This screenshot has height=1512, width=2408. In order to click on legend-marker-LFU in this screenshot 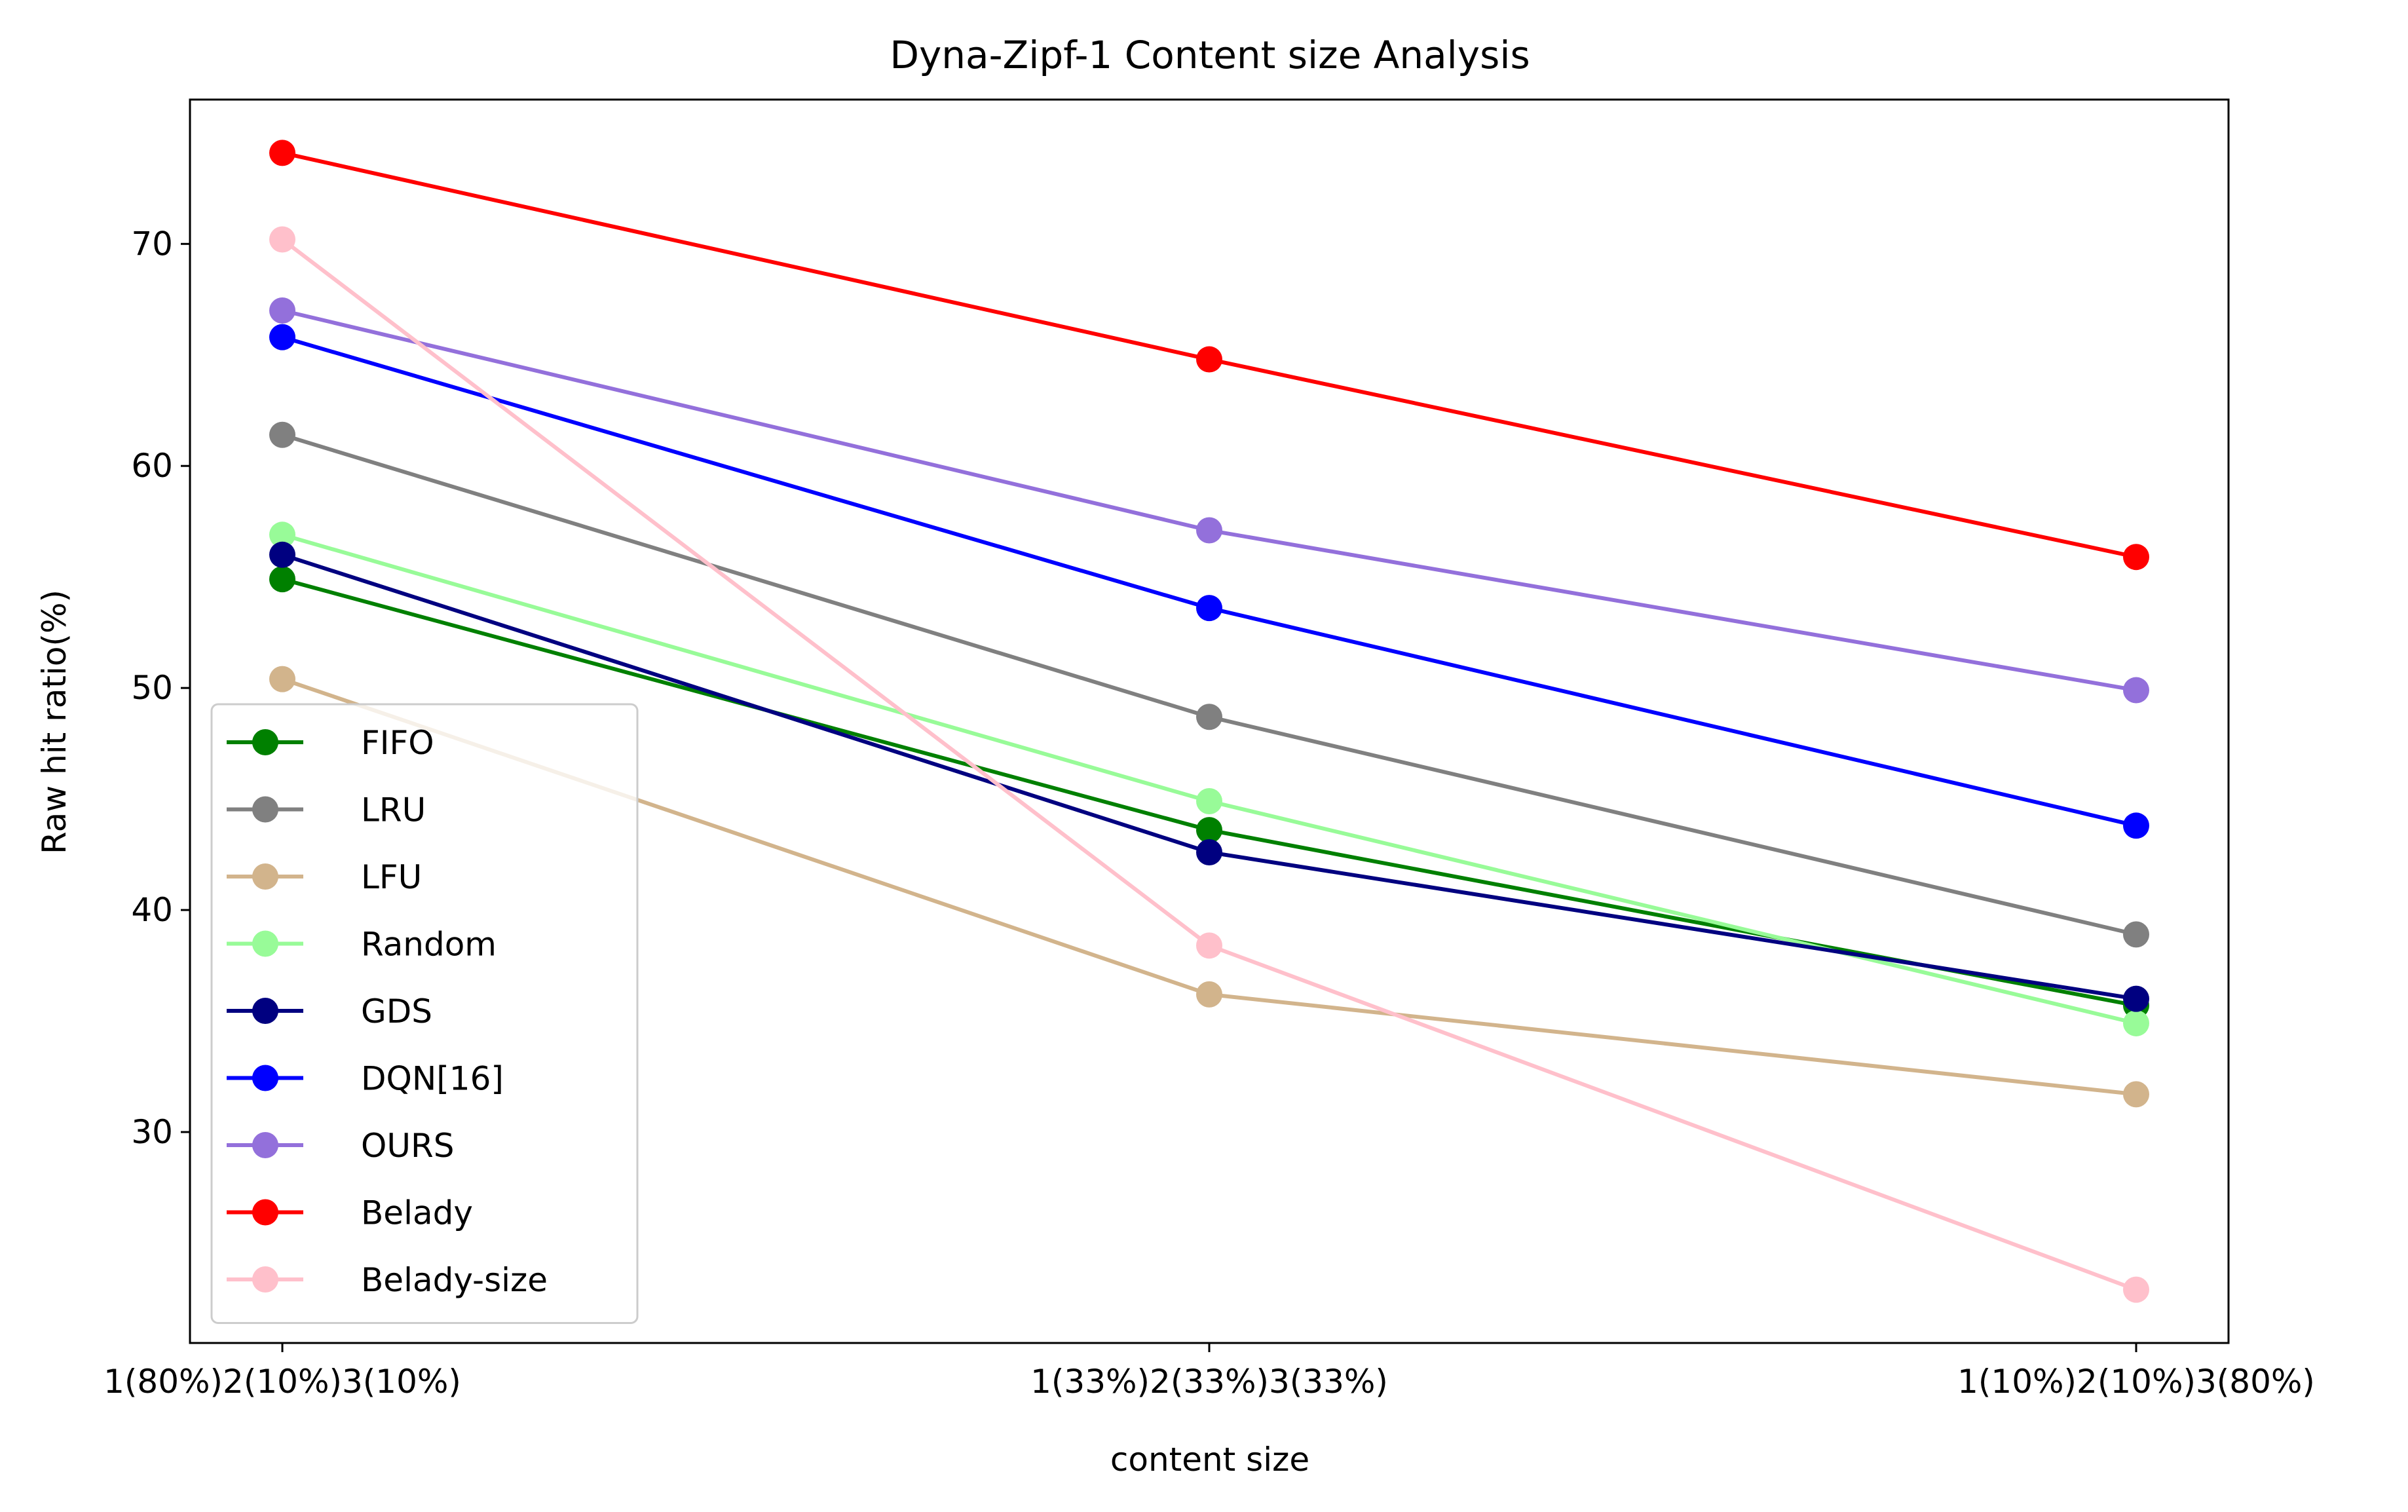, I will do `click(265, 876)`.